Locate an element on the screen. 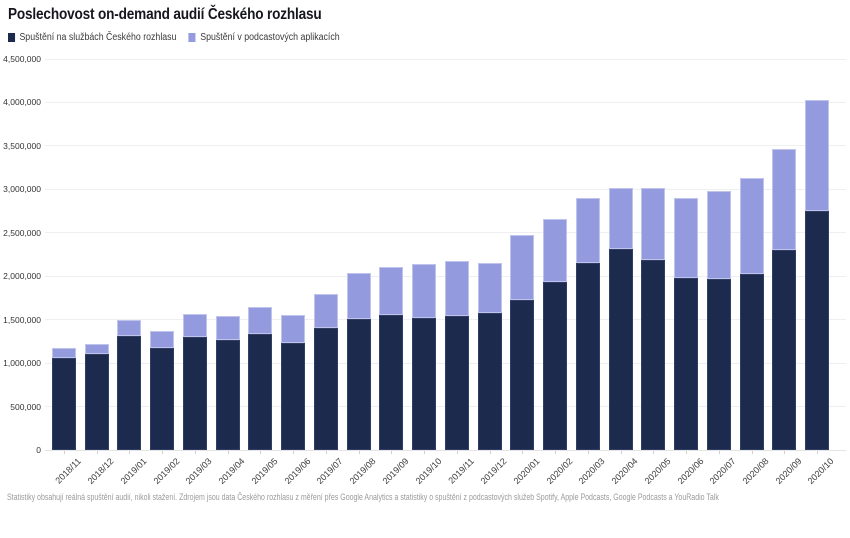  x-axis-label: 2019/04 is located at coordinates (231, 471).